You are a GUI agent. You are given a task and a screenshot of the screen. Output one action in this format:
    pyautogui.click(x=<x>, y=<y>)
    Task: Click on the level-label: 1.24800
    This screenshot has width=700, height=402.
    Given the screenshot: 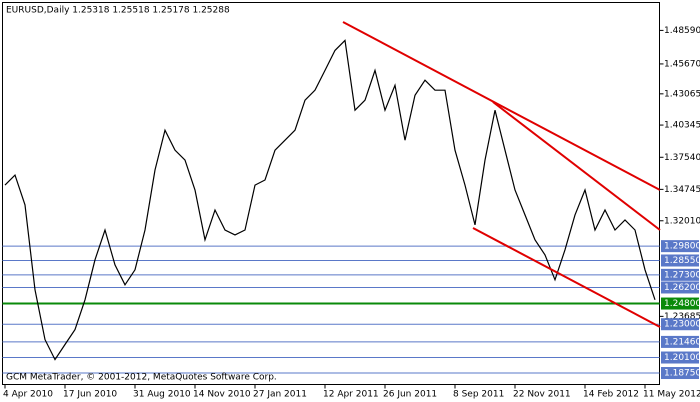 What is the action you would take?
    pyautogui.click(x=682, y=304)
    